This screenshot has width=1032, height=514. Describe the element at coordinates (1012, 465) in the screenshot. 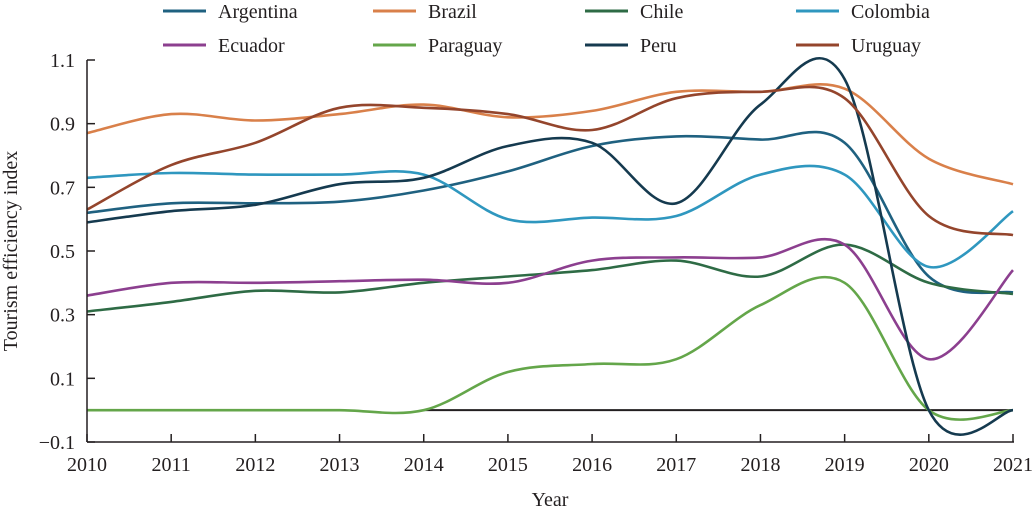

I see `x-tick-label: 2021` at that location.